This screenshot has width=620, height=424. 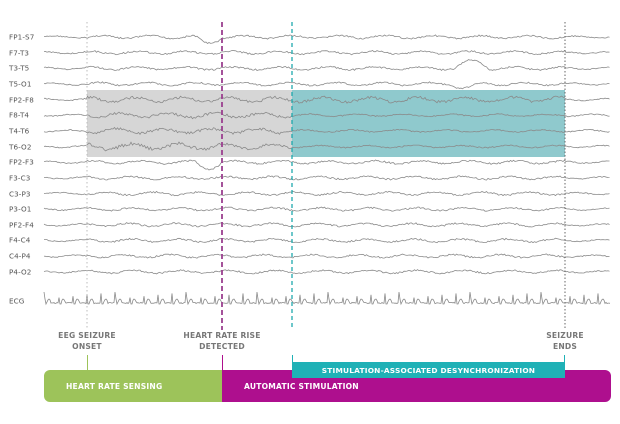 I want to click on desynchronization-bar: STIMULATION-ASSOCIATED DESYNCHRONIZATION, so click(x=428, y=370).